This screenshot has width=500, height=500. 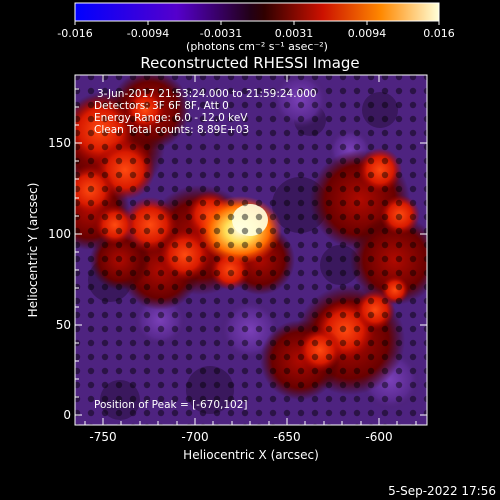 I want to click on info-line: 3-Jun-2017 21:53:24.000 to 21:59:24.000, so click(x=207, y=94).